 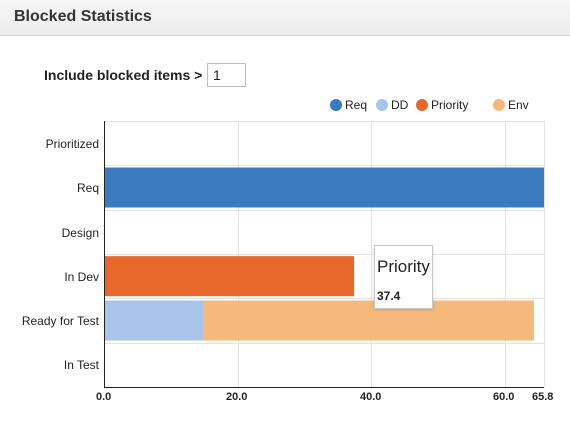 I want to click on x-tick-label: 20.0, so click(x=237, y=397).